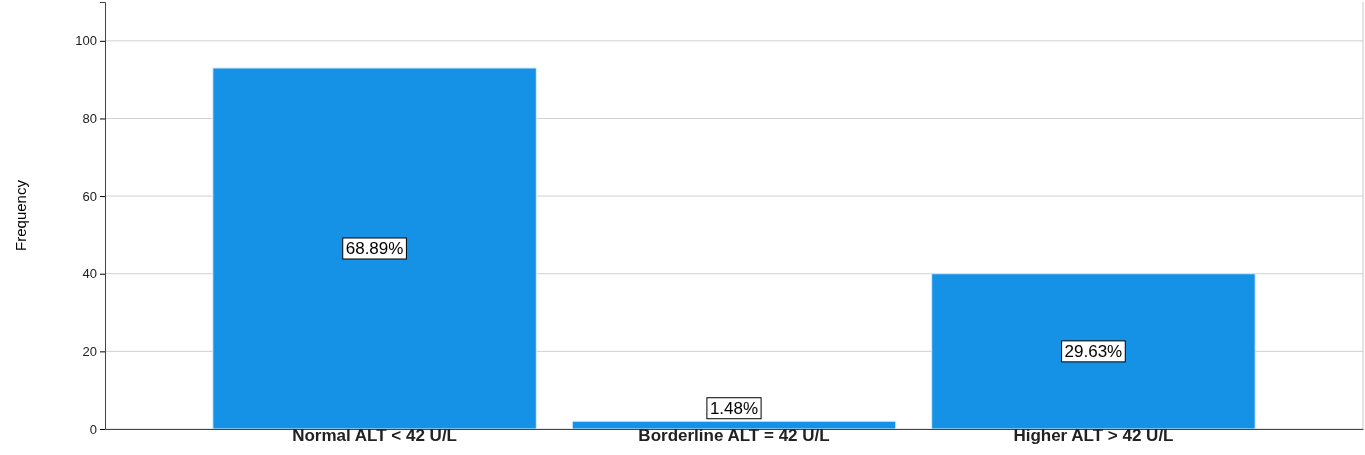 This screenshot has height=455, width=1365. What do you see at coordinates (89, 119) in the screenshot?
I see `y-tick-label: 80` at bounding box center [89, 119].